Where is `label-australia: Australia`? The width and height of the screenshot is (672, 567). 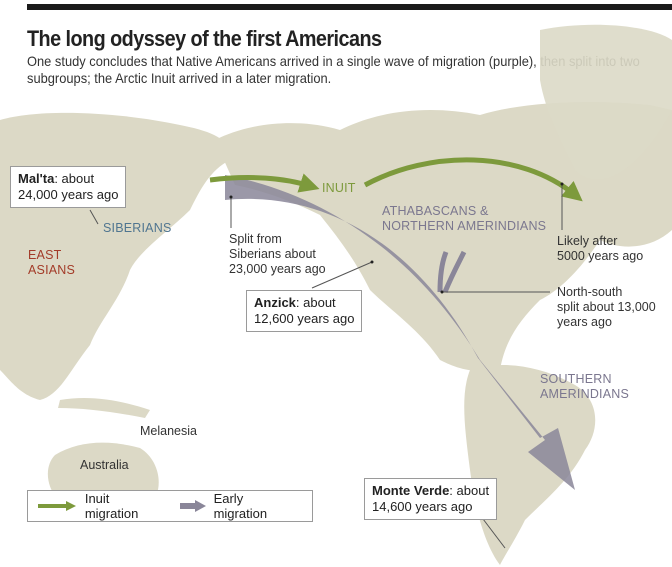
label-australia: Australia is located at coordinates (104, 465).